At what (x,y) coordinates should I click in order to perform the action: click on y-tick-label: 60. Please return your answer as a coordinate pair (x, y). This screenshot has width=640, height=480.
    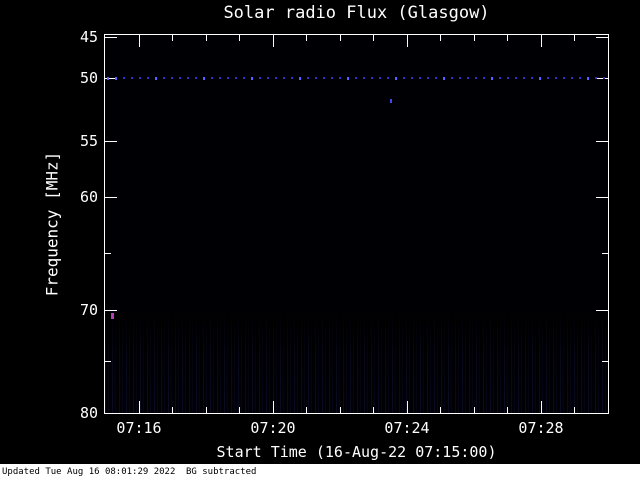
    Looking at the image, I should click on (88, 197).